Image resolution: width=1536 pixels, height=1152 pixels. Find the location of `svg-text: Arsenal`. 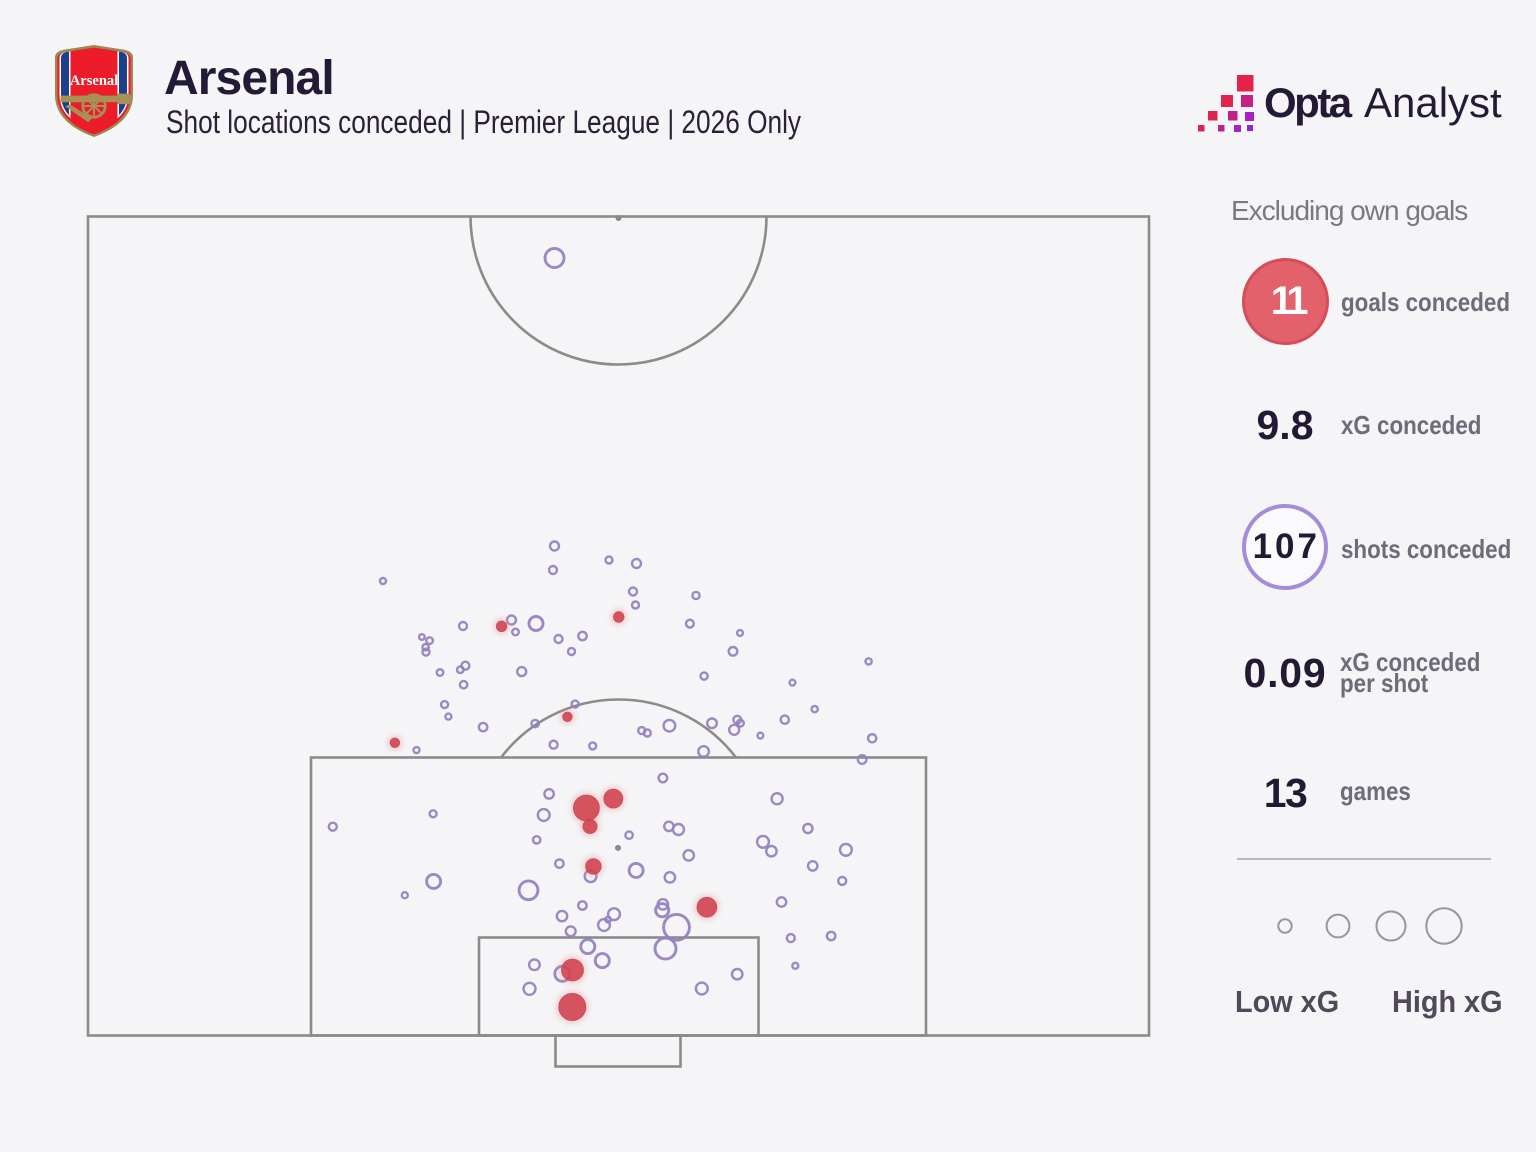

svg-text: Arsenal is located at coordinates (94, 81).